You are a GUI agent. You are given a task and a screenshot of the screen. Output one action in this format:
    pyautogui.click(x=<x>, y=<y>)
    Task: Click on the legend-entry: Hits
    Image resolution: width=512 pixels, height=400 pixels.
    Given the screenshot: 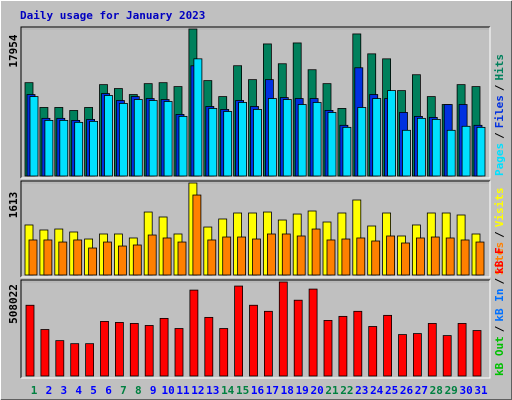 What is the action you would take?
    pyautogui.click(x=499, y=67)
    